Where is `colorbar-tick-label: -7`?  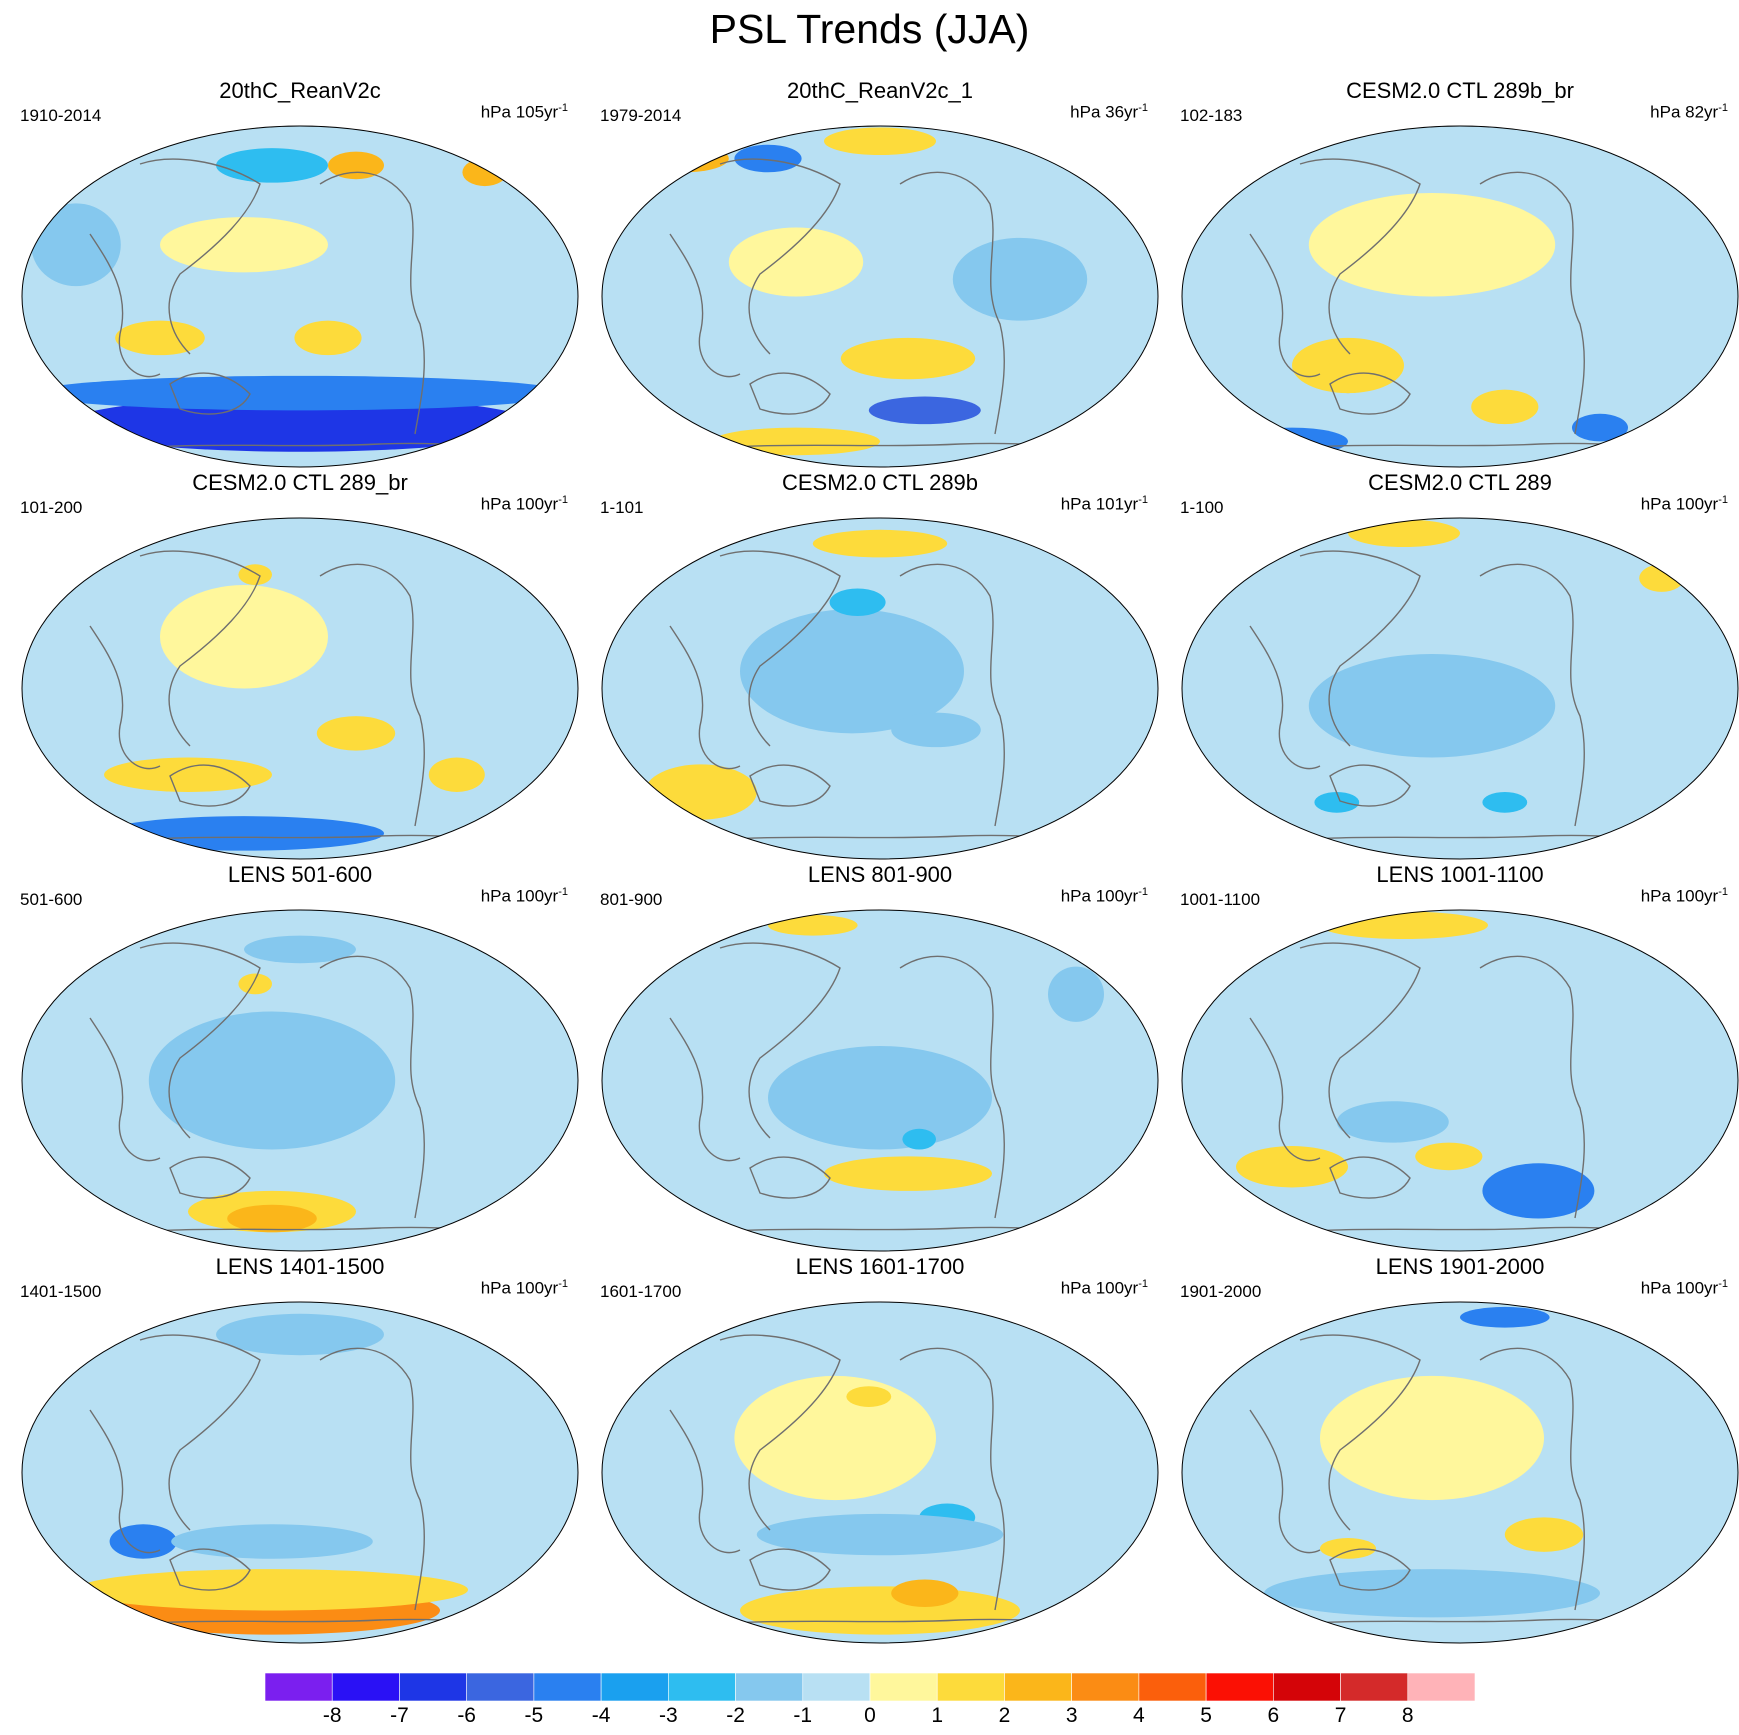
colorbar-tick-label: -7 is located at coordinates (399, 1715).